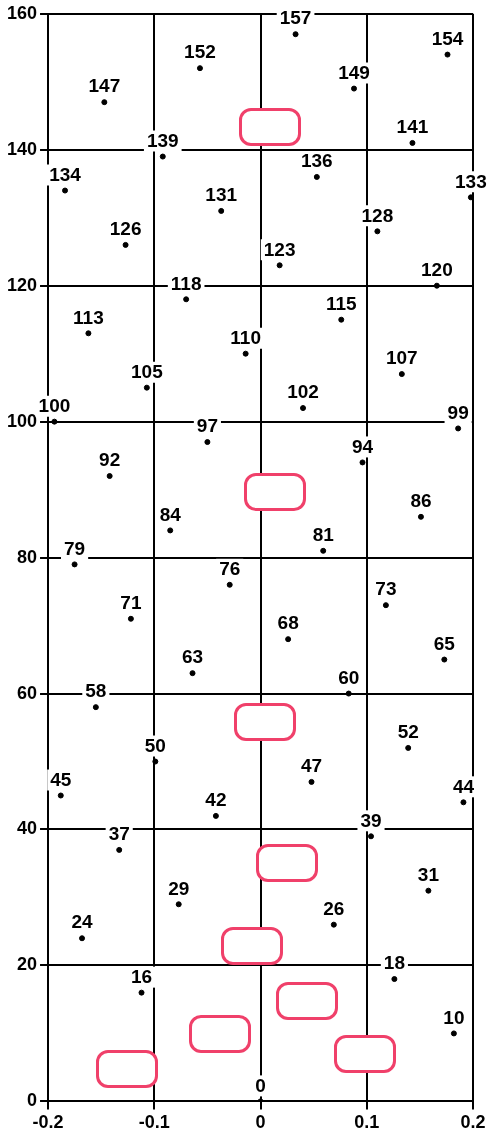 Image resolution: width=497 pixels, height=1141 pixels. Describe the element at coordinates (54, 405) in the screenshot. I see `data-label: 100` at that location.